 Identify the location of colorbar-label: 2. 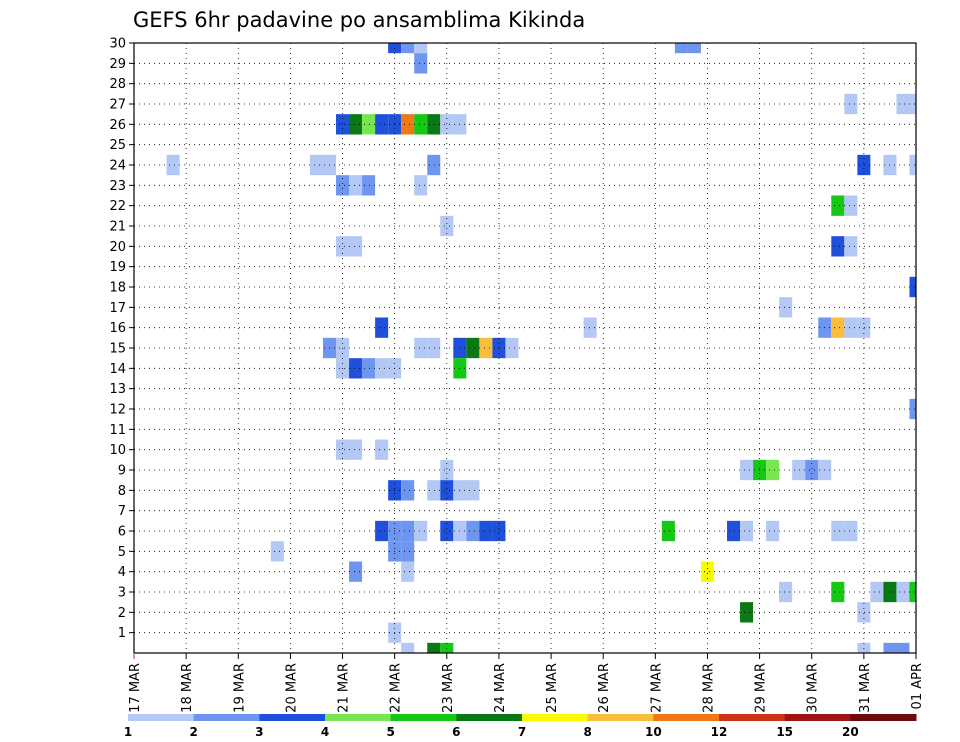
(193, 732).